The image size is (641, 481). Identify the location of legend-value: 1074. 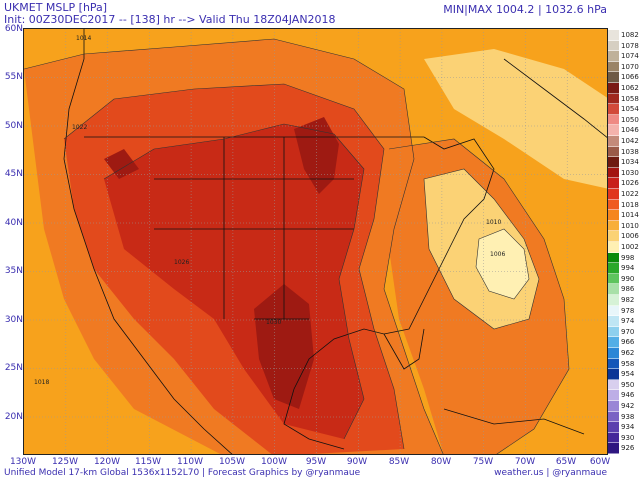
(630, 56).